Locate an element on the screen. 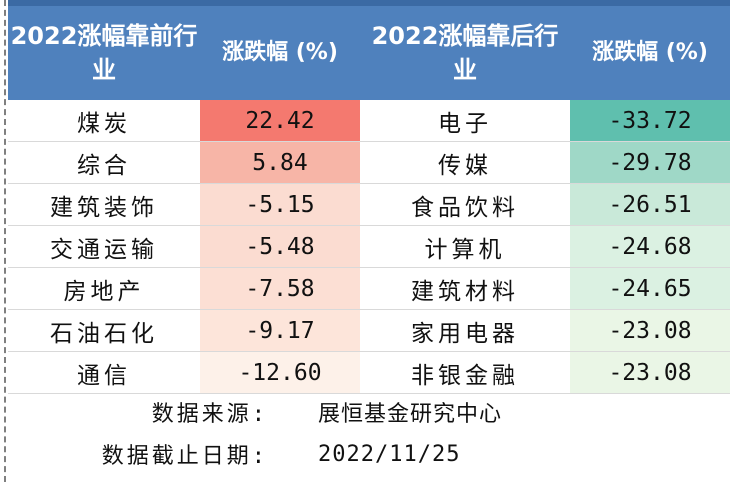 The width and height of the screenshot is (734, 482). table-row: 房地产 -7.58 建筑材料 -24.65 is located at coordinates (369, 289).